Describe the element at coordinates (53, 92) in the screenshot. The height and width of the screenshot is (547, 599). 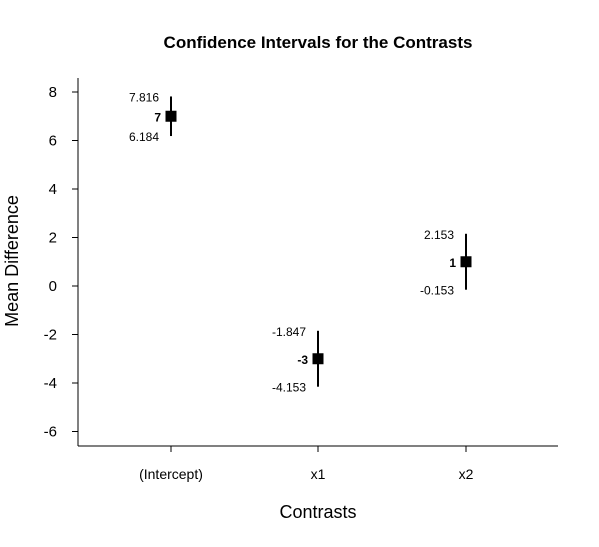
I see `y-tick-label: 8` at that location.